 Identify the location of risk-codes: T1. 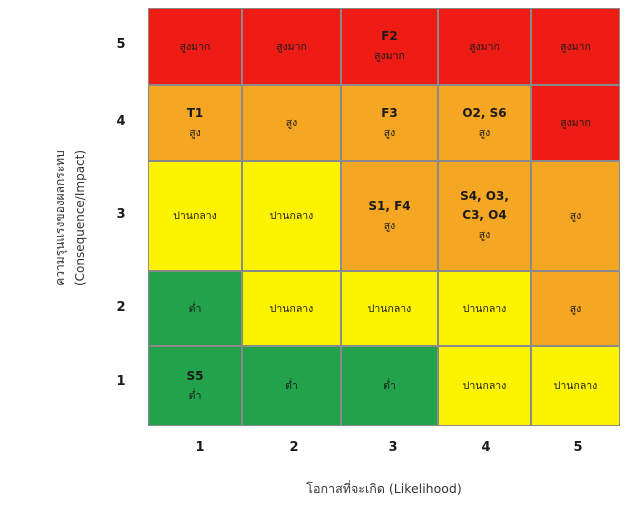
(195, 112).